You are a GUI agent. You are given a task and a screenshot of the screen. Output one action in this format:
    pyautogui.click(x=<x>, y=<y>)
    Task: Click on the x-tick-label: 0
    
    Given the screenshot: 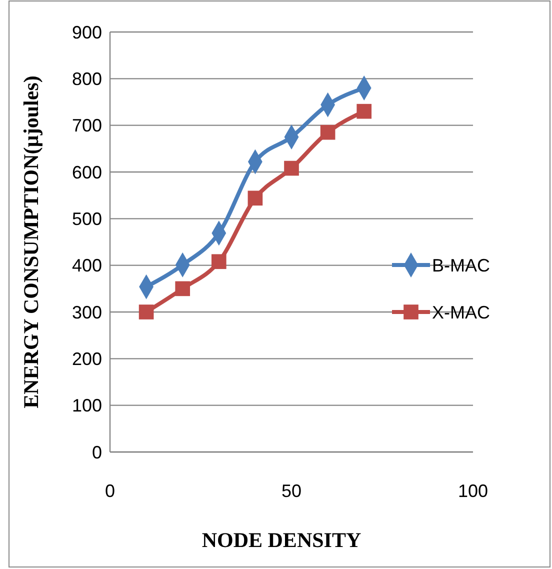 What is the action you would take?
    pyautogui.click(x=110, y=491)
    